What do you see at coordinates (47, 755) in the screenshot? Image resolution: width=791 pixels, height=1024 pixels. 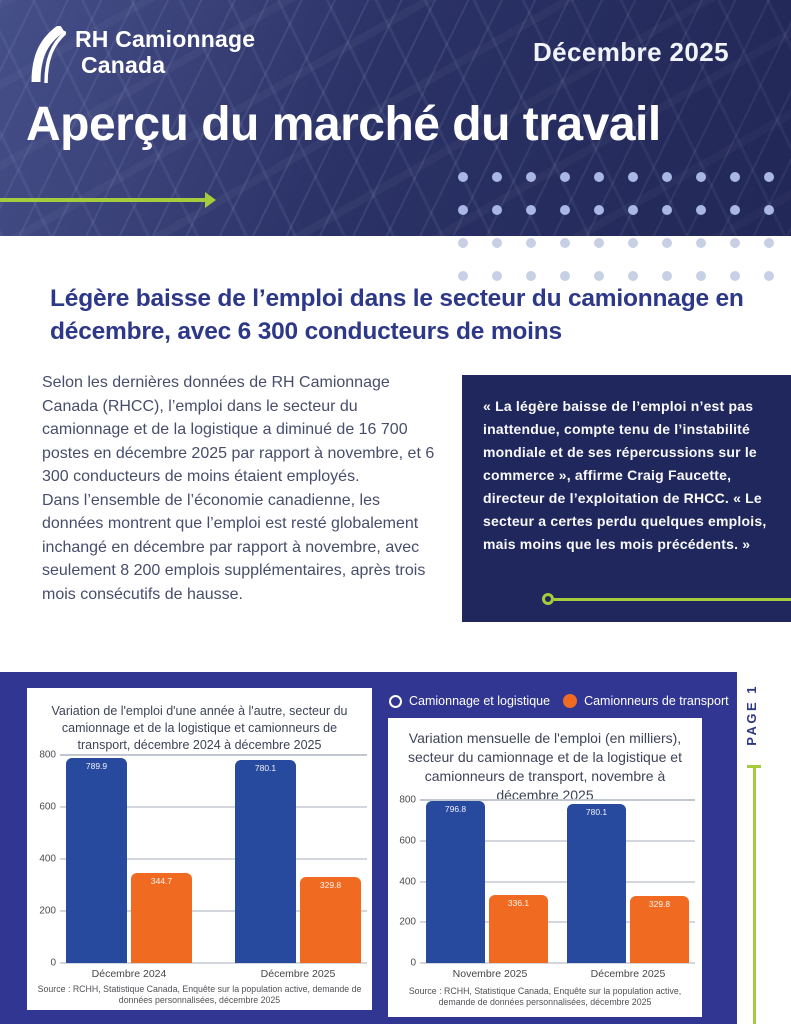 I see `y-axis-tick-label: 800` at bounding box center [47, 755].